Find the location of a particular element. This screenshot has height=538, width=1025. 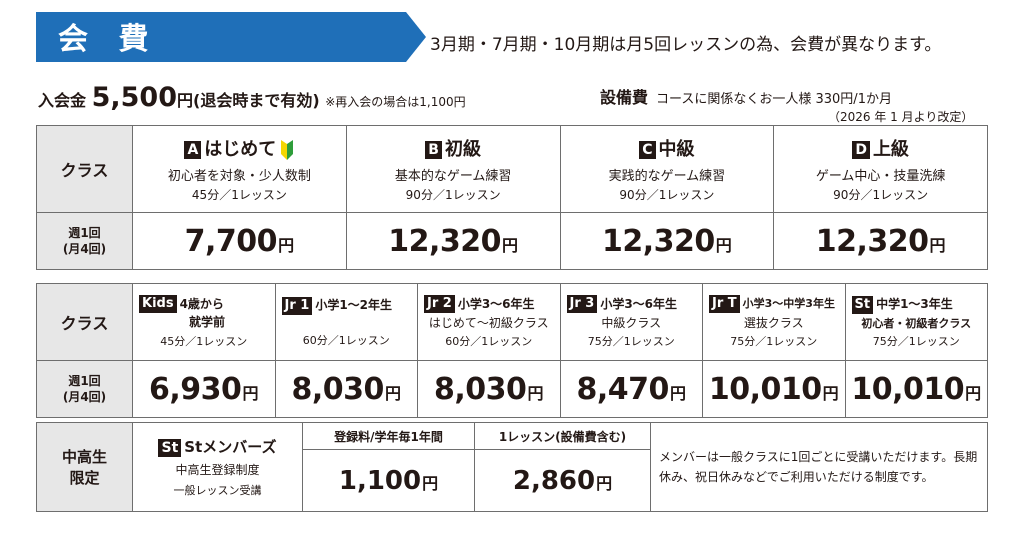

price-cell: 6,930円 is located at coordinates (204, 389).